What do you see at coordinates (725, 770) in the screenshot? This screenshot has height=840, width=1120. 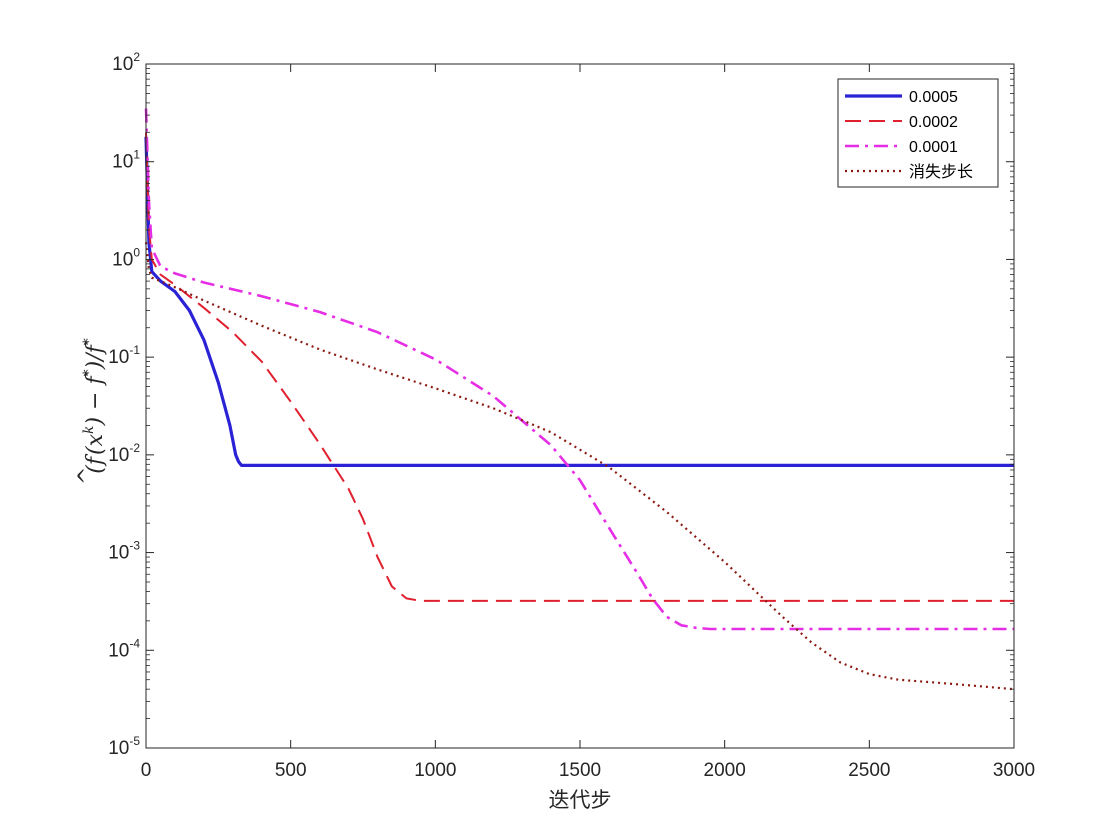 I see `x-tick-label: 2000` at bounding box center [725, 770].